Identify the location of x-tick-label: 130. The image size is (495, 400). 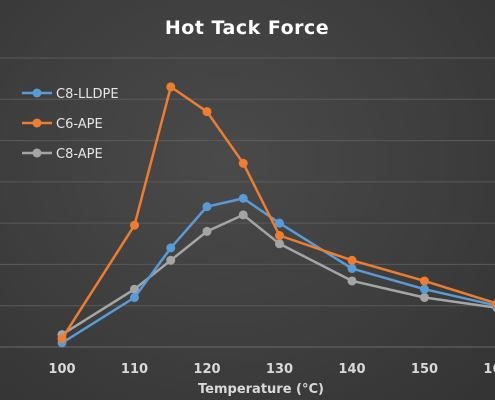
(279, 369).